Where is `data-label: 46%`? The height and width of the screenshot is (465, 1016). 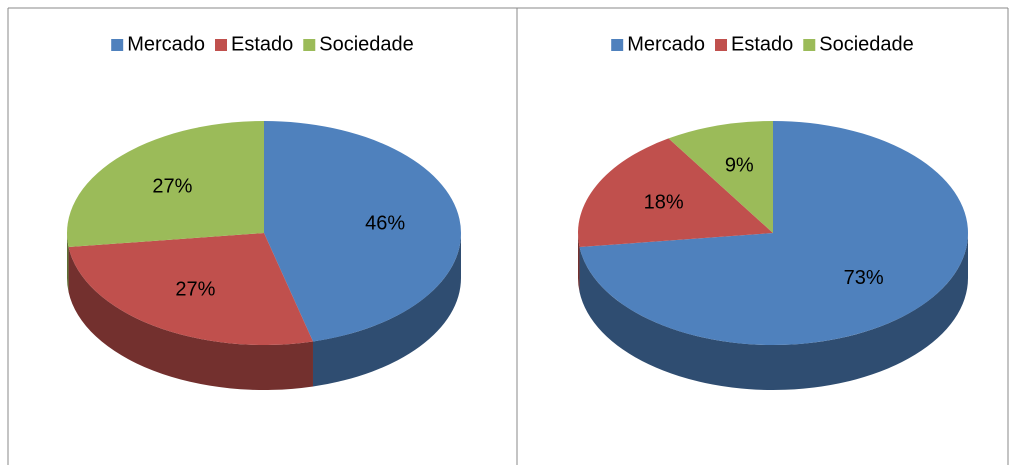
data-label: 46% is located at coordinates (385, 224).